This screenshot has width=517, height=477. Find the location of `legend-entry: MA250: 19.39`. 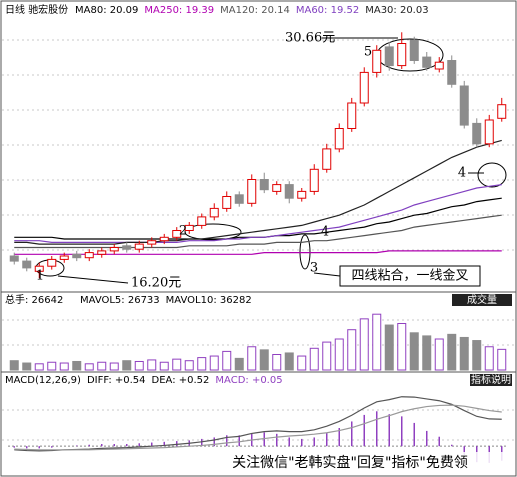

legend-entry: MA250: 19.39 is located at coordinates (179, 10).